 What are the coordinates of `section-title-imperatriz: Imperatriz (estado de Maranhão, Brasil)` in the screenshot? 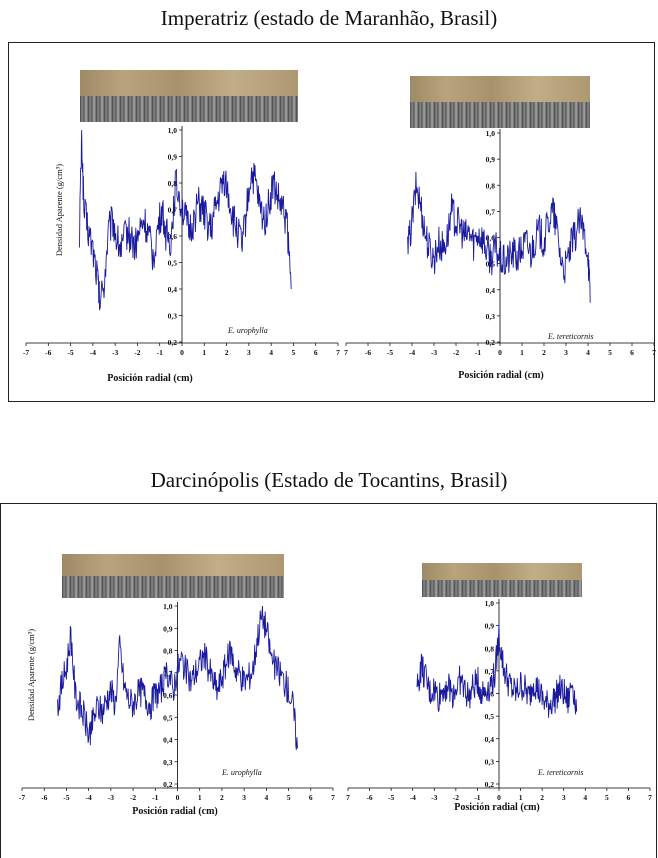 It's located at (329, 18).